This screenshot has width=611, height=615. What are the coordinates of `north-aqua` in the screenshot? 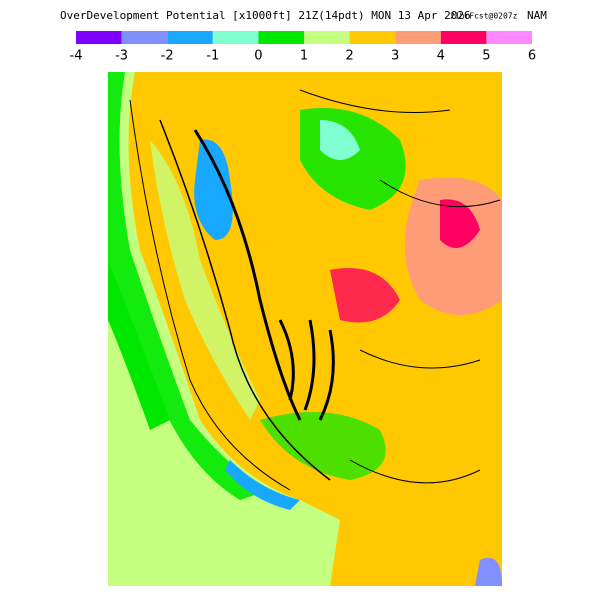 It's located at (340, 140).